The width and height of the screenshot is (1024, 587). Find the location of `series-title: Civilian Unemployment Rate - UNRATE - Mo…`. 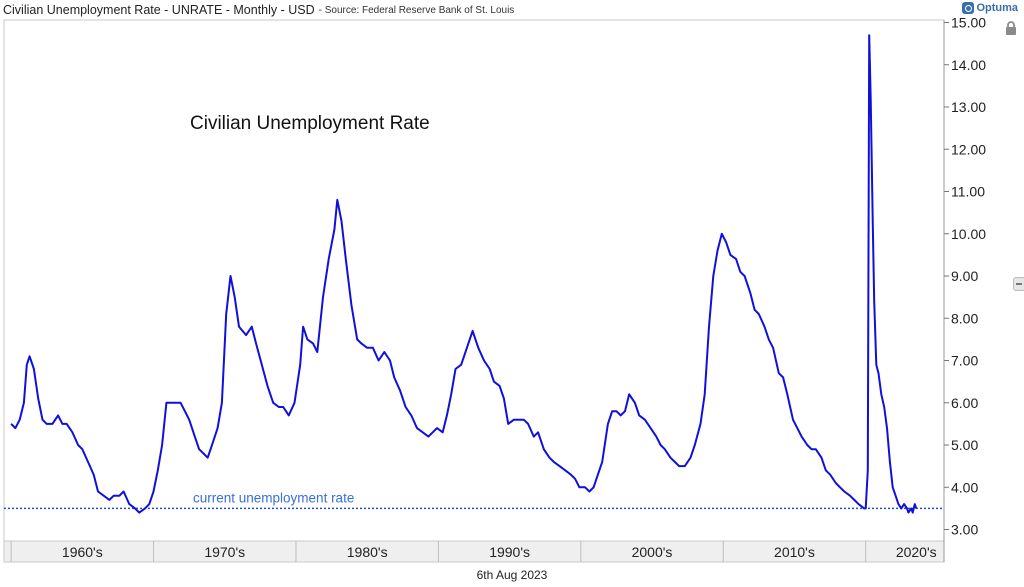

series-title: Civilian Unemployment Rate - UNRATE - Mo… is located at coordinates (159, 10).